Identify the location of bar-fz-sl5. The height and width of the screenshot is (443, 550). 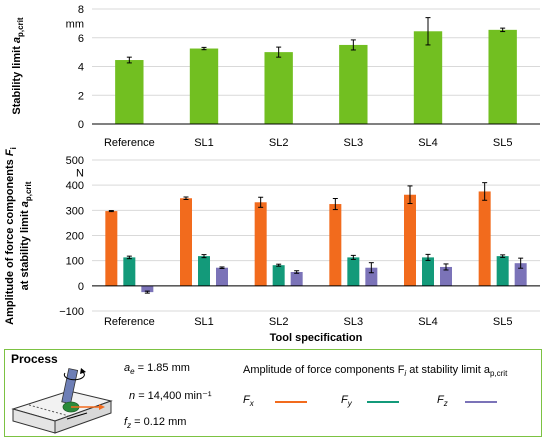
(520, 274).